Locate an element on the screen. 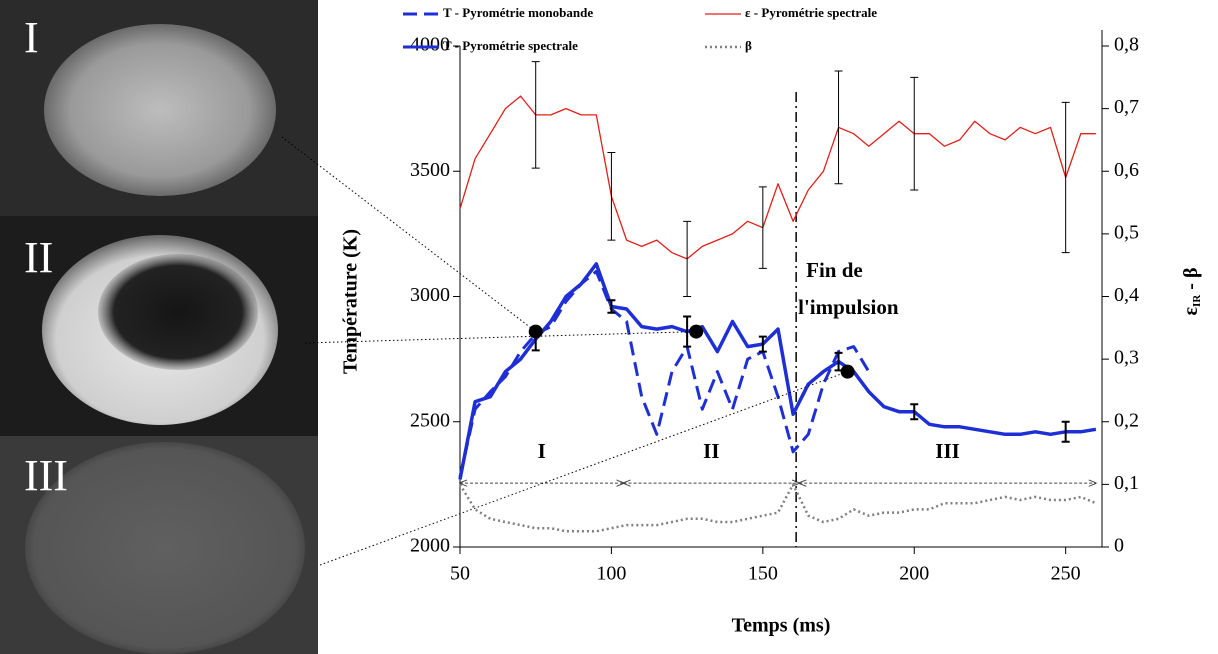  legend-label: ε - Pyrométrie spectrale is located at coordinates (811, 12).